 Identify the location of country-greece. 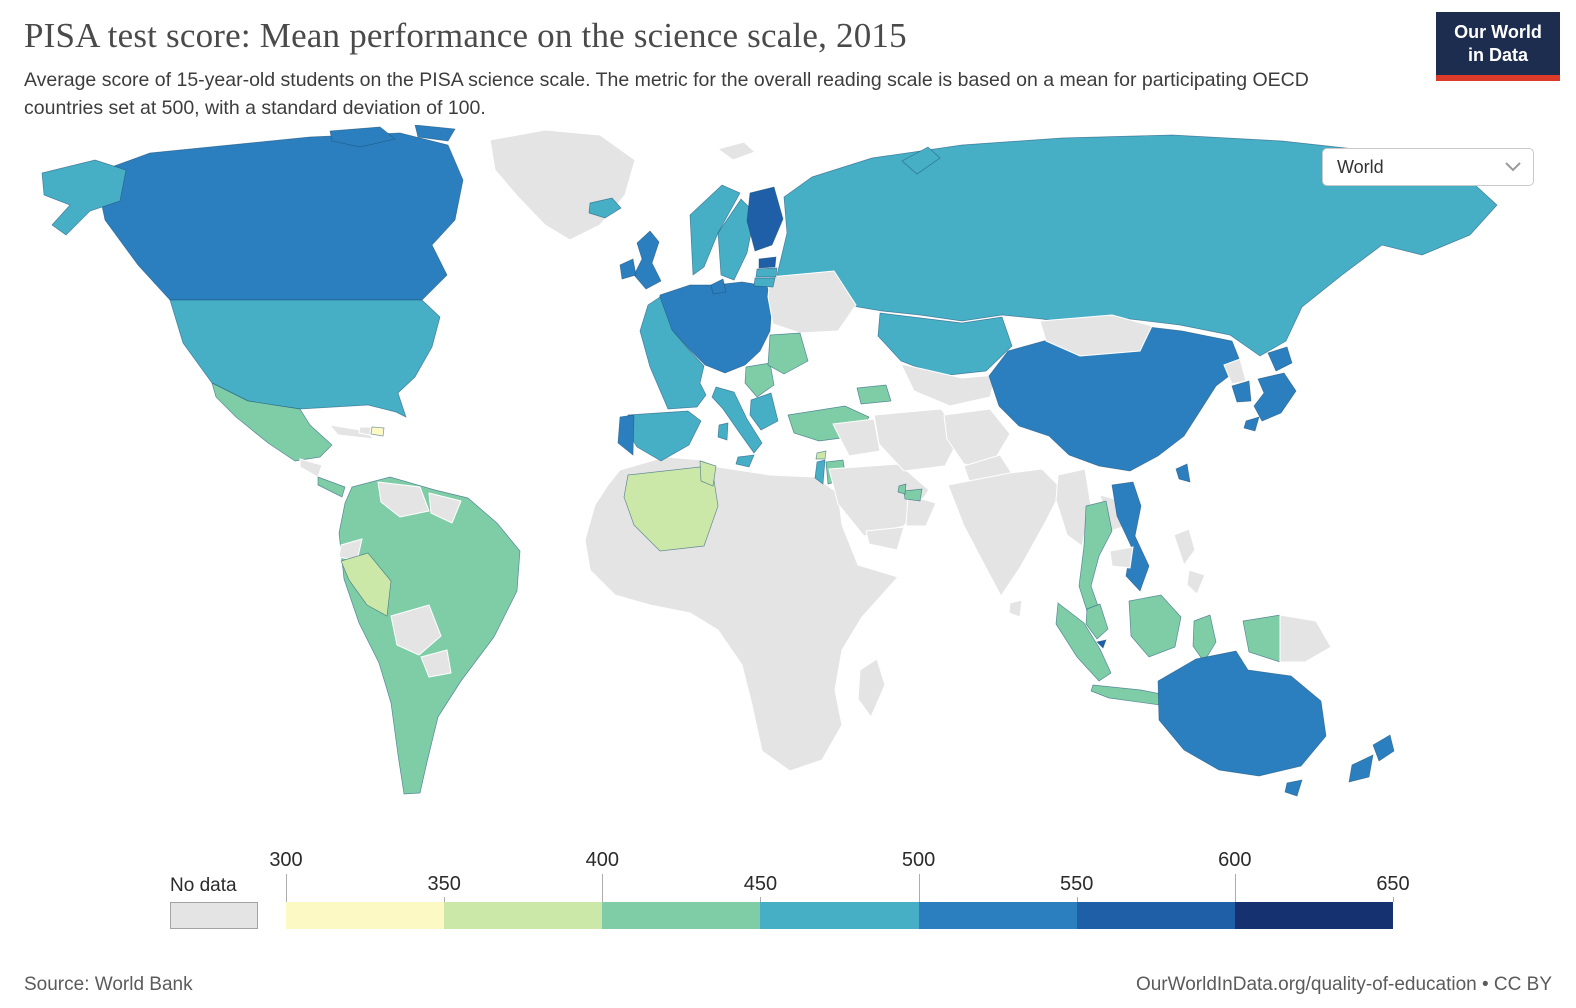
(764, 411).